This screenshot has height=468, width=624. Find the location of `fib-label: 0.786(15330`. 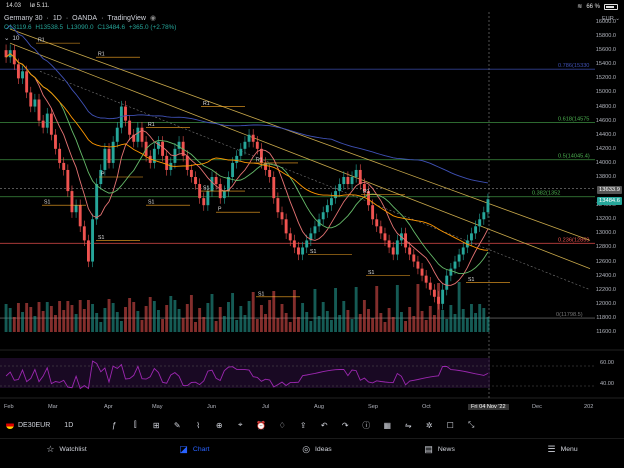

fib-label: 0.786(15330 is located at coordinates (573, 66).